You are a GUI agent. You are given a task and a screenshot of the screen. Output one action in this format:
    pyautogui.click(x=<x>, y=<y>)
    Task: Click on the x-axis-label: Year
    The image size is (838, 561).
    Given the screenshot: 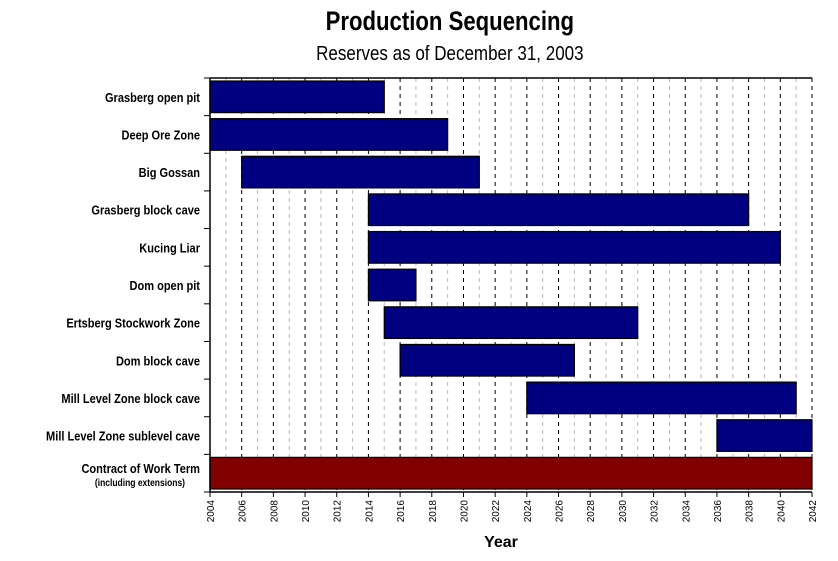 What is the action you would take?
    pyautogui.click(x=501, y=542)
    